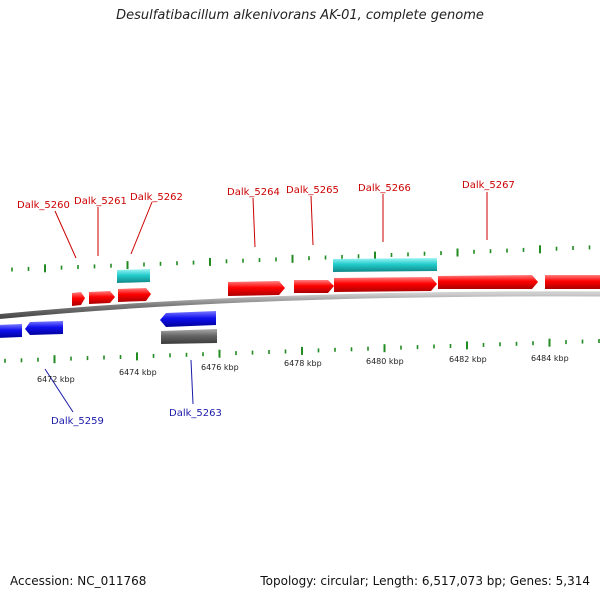 The width and height of the screenshot is (600, 600). I want to click on gene-label-5266: Dalk_5266, so click(384, 188).